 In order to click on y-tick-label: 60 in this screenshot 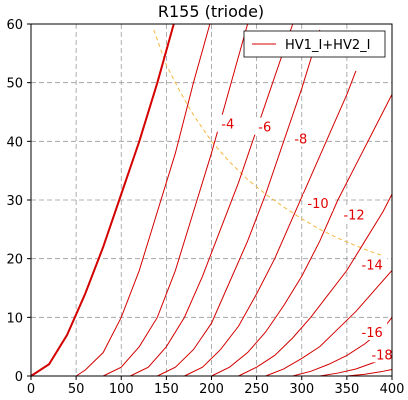, I will do `click(14, 25)`.